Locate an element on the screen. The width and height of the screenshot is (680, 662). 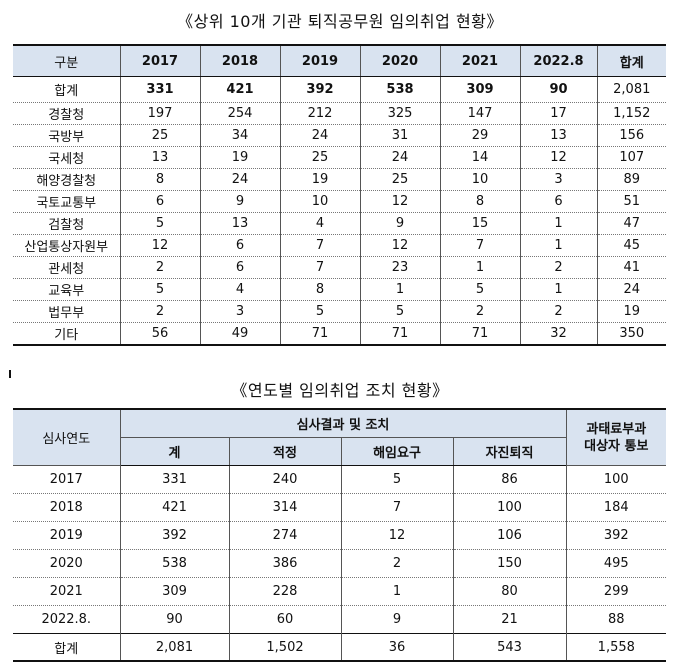
table-cell: 8 is located at coordinates (479, 201).